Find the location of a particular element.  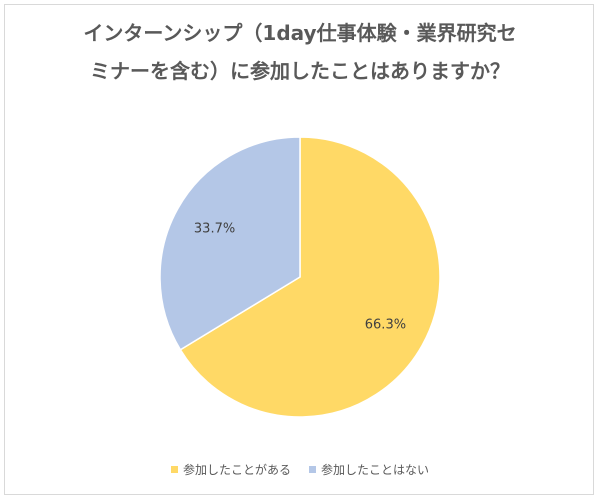

legend-label-participated: 参加したことがある is located at coordinates (236, 469).